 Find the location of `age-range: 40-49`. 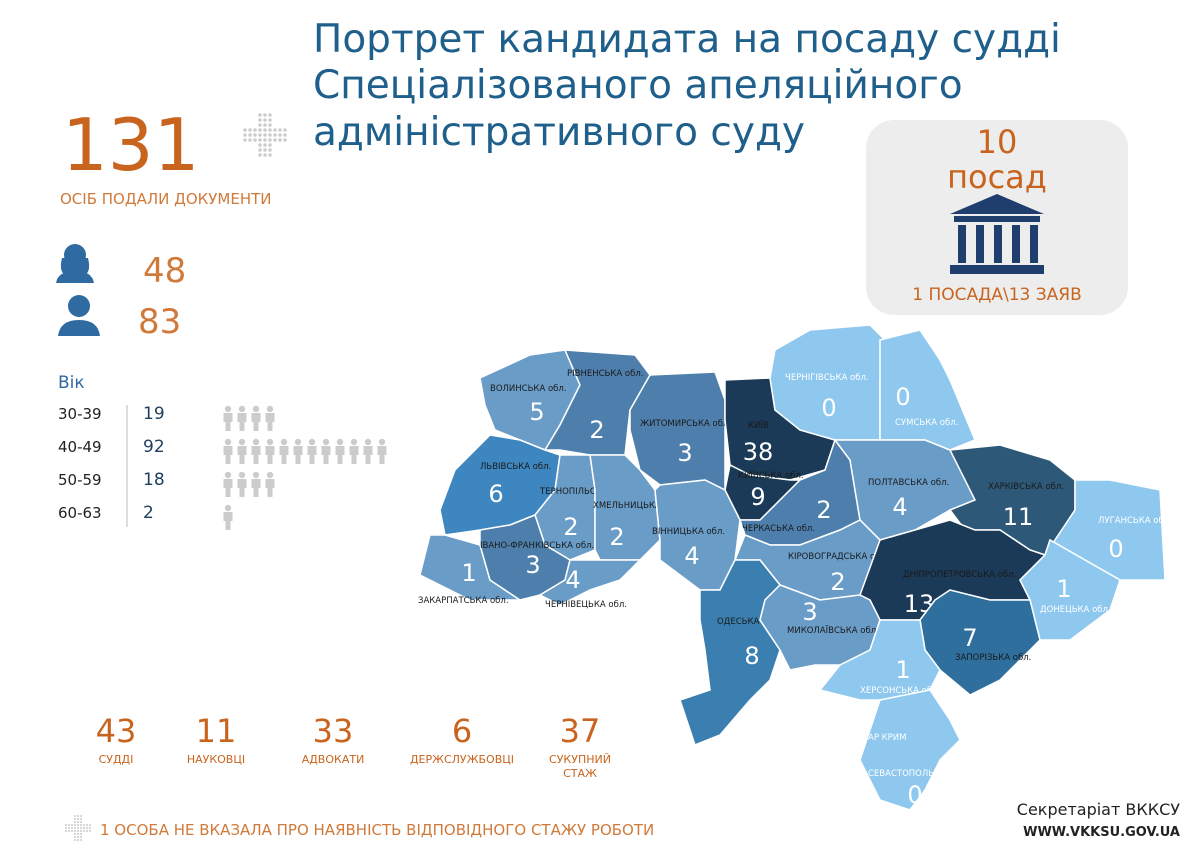

age-range: 40-49 is located at coordinates (80, 447).